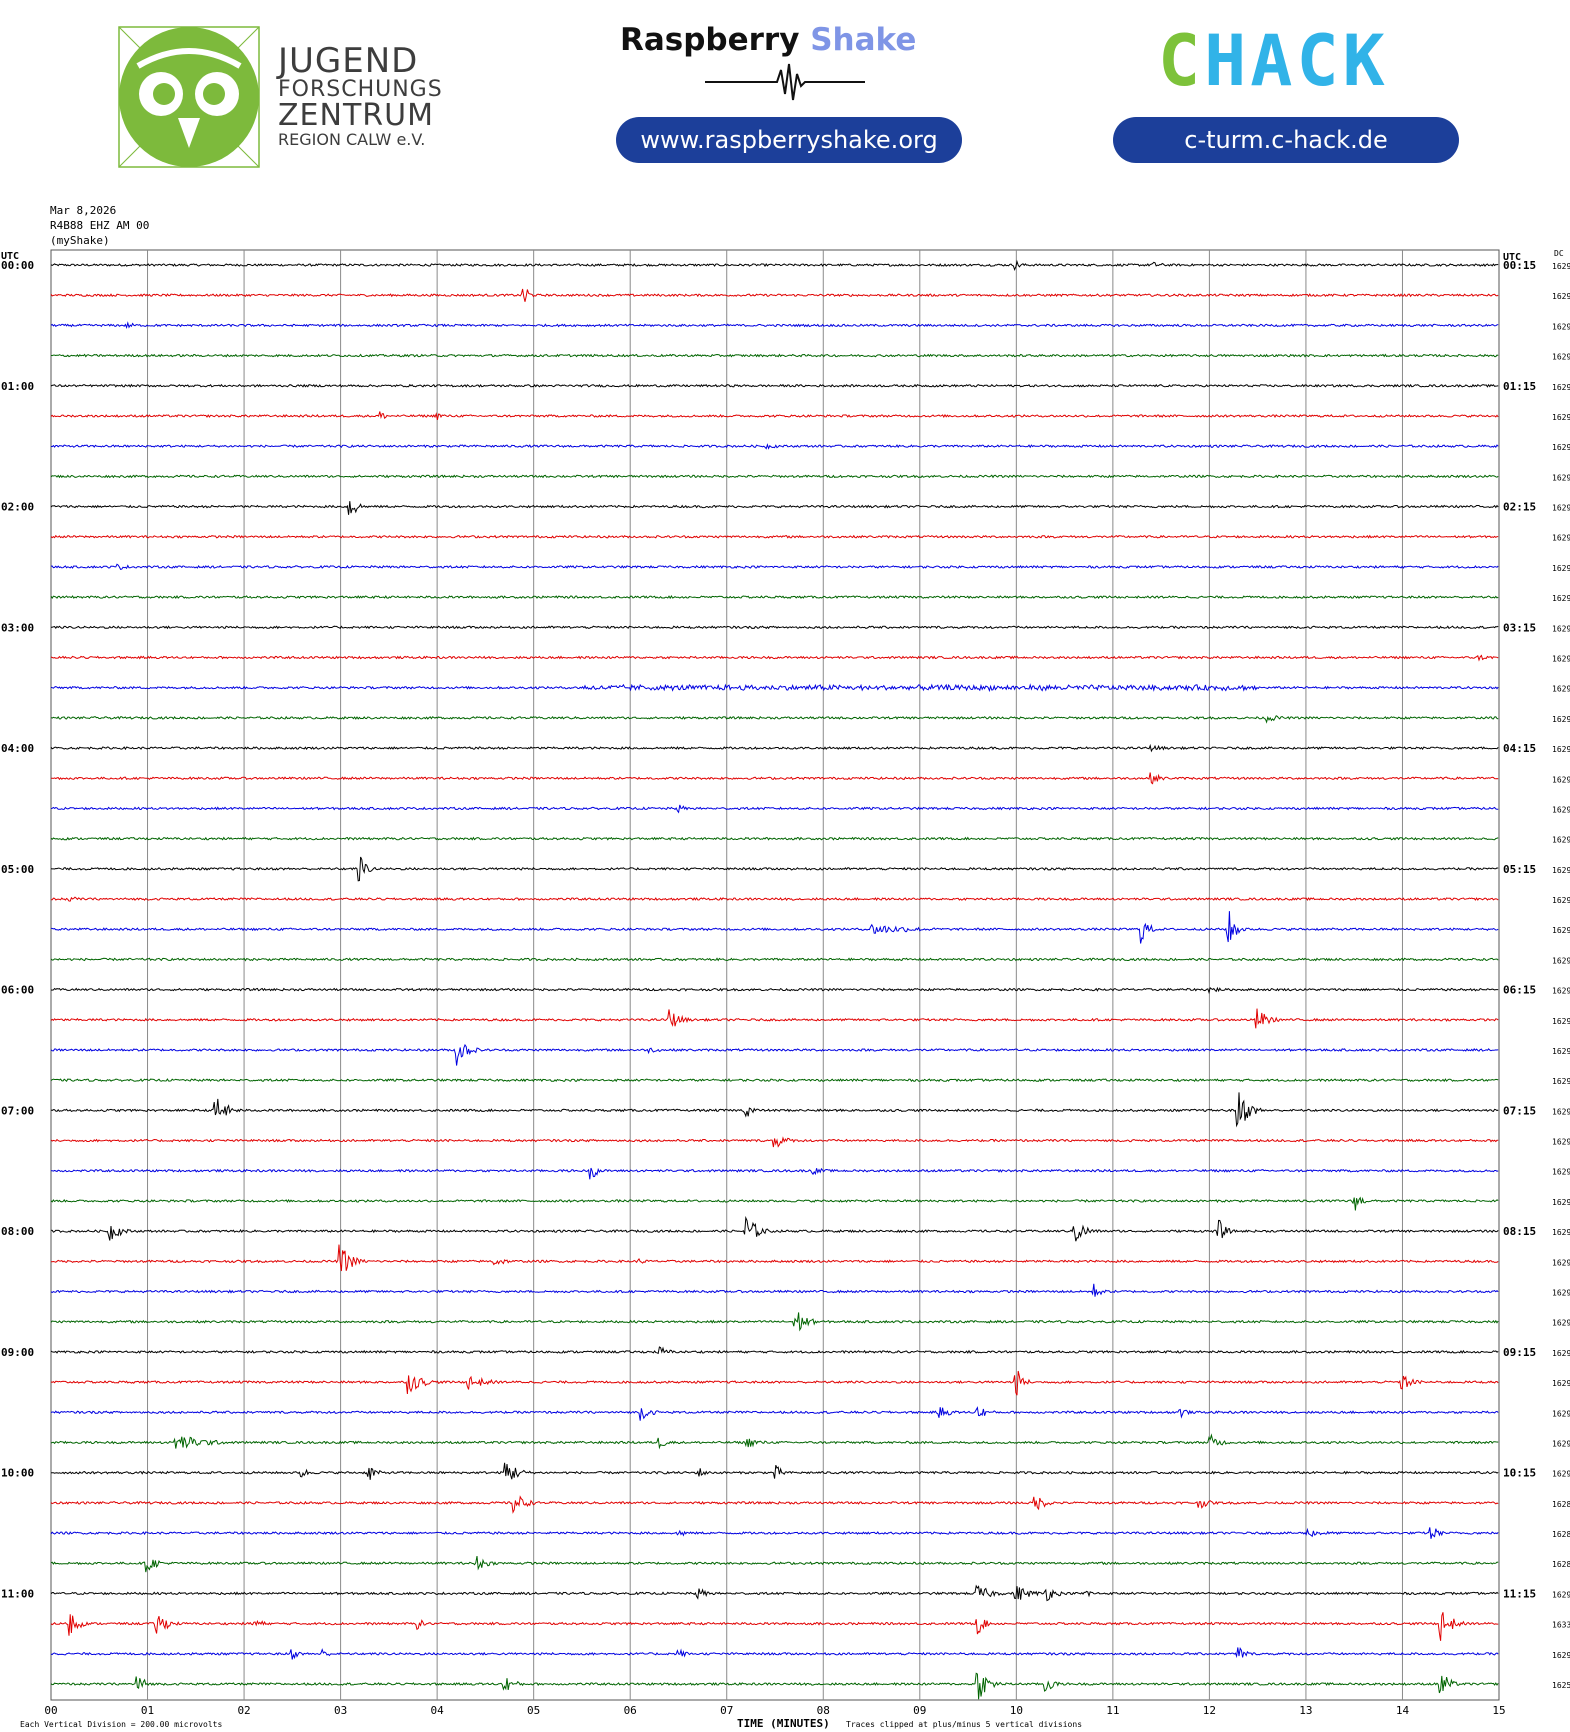 Image resolution: width=1570 pixels, height=1732 pixels. I want to click on raspberryshake-url: www.raspberryshake.org, so click(789, 140).